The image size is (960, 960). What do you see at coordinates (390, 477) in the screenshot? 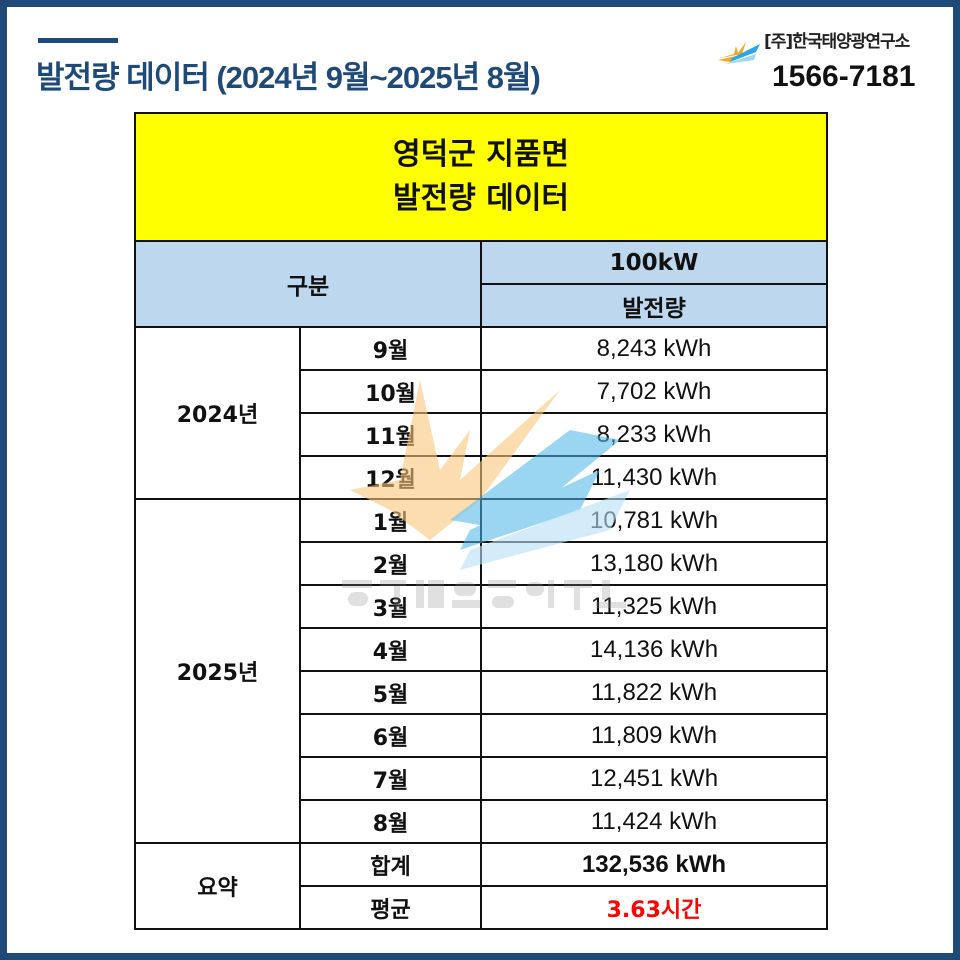
I see `month-cell: 12월` at bounding box center [390, 477].